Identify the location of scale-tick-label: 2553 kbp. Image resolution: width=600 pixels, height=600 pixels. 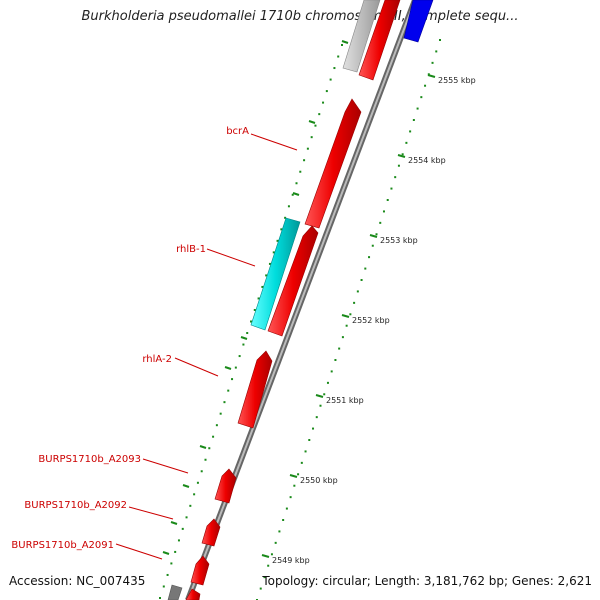
(399, 240).